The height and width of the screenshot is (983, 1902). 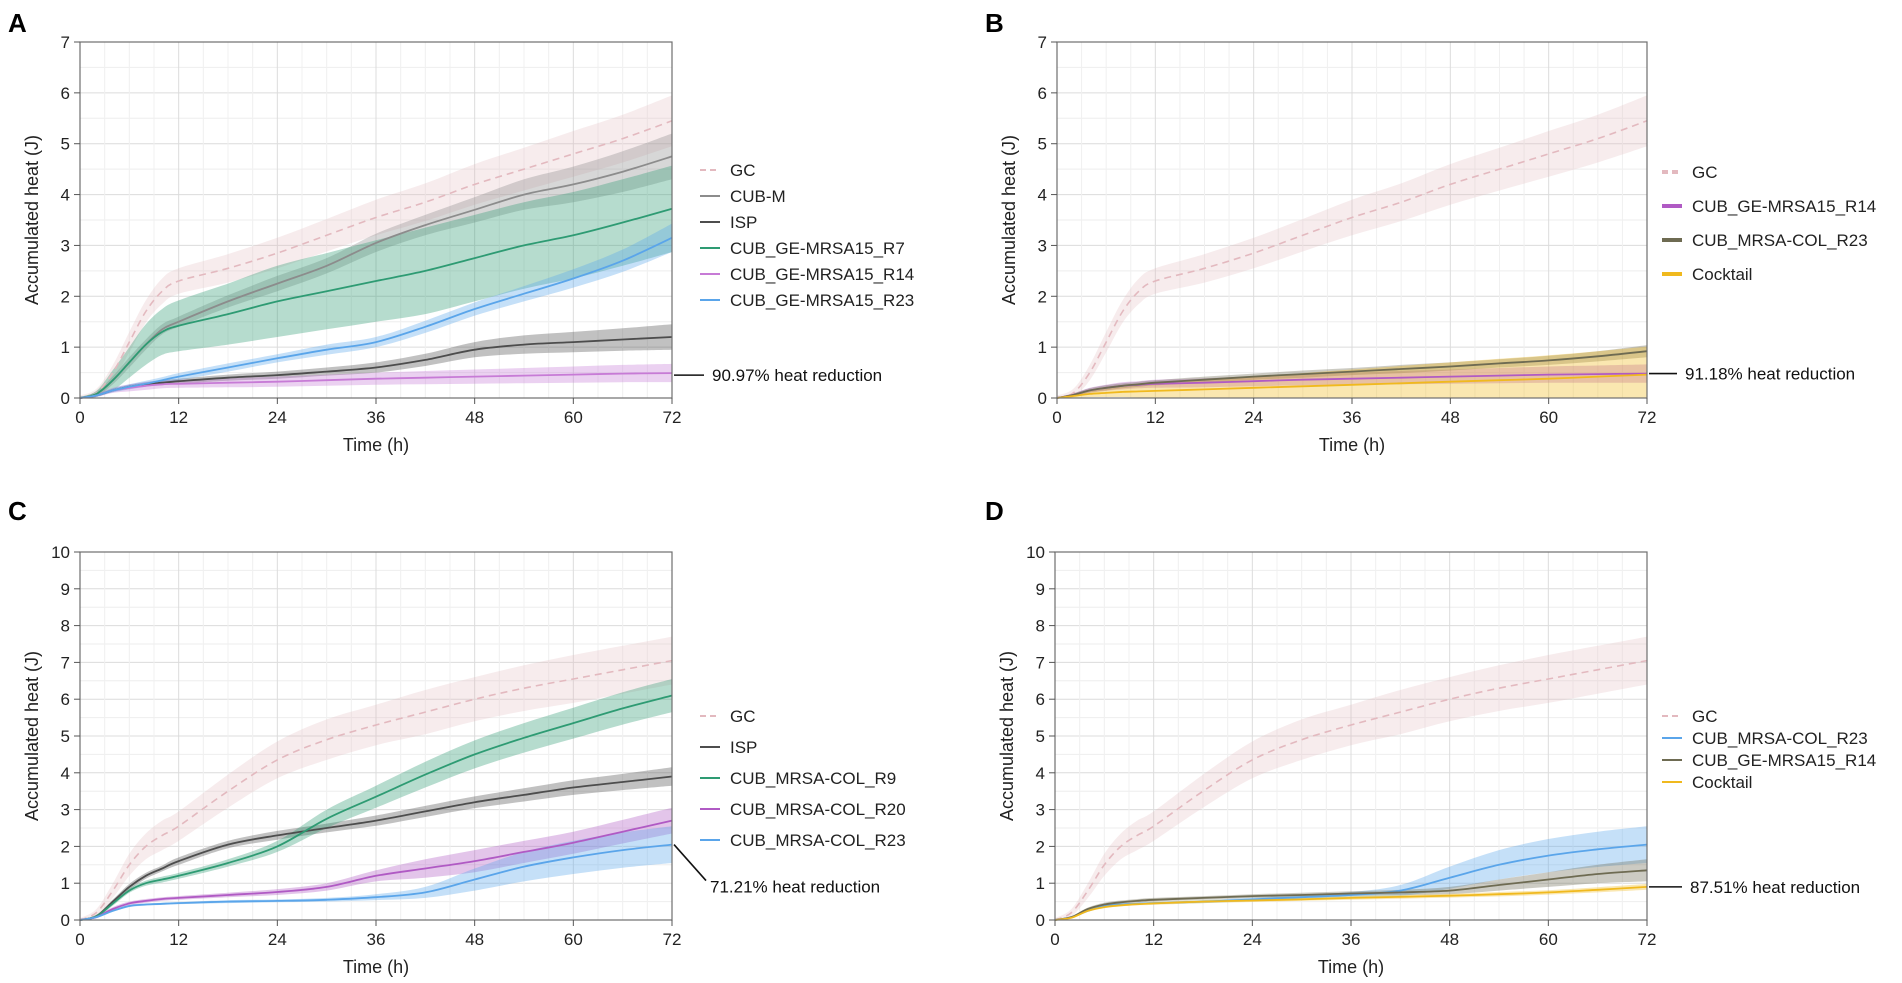 What do you see at coordinates (813, 778) in the screenshot?
I see `legend-label-cub-mrsa-col-r9: CUB_MRSA-COL_R9` at bounding box center [813, 778].